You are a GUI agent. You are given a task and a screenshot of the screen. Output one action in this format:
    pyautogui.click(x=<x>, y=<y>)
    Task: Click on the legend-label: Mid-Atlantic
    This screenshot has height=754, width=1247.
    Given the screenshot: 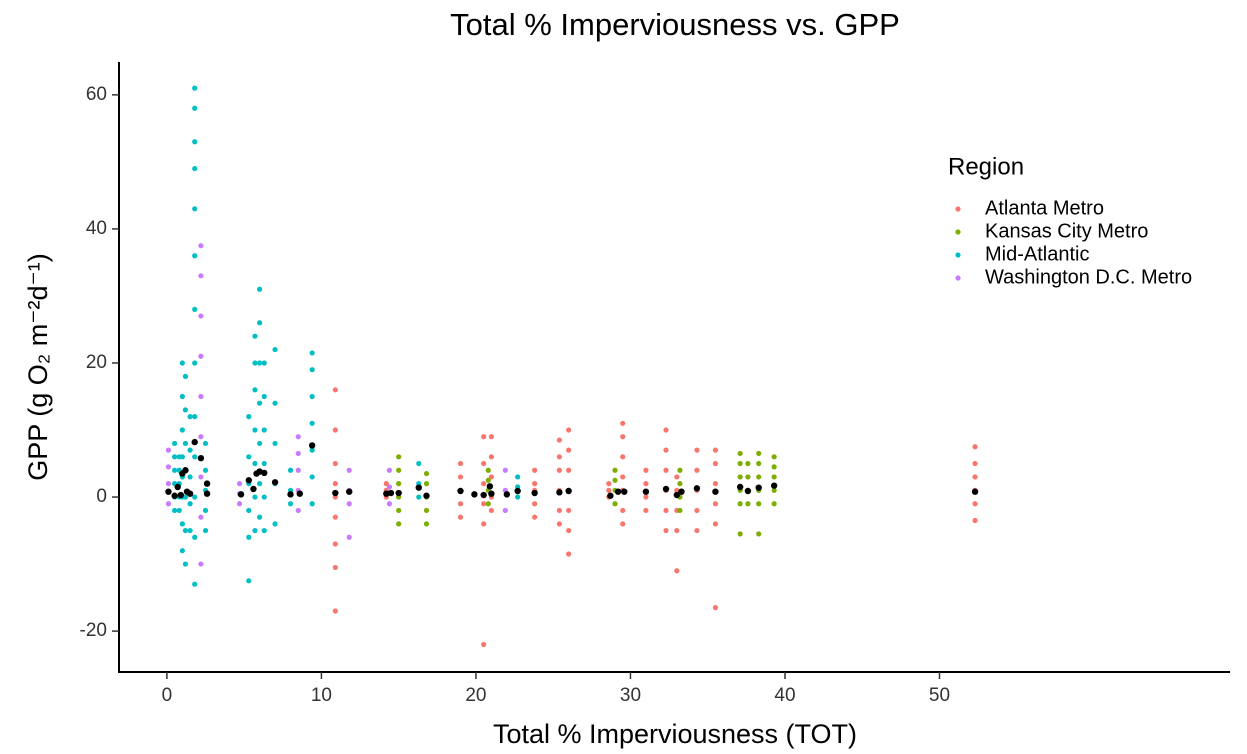 What is the action you would take?
    pyautogui.click(x=1037, y=254)
    